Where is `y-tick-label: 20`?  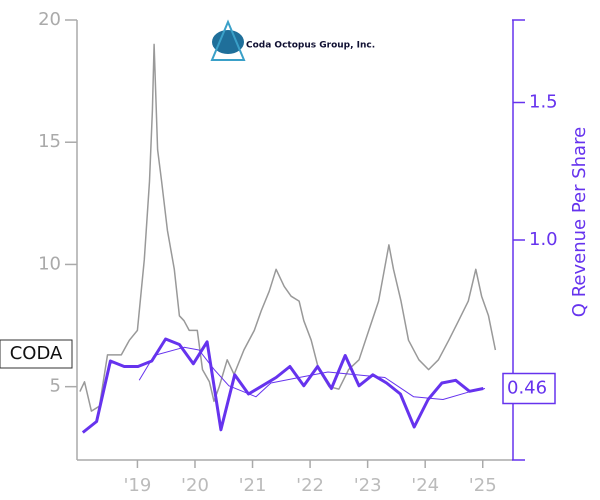
y-tick-label: 20 is located at coordinates (49, 19).